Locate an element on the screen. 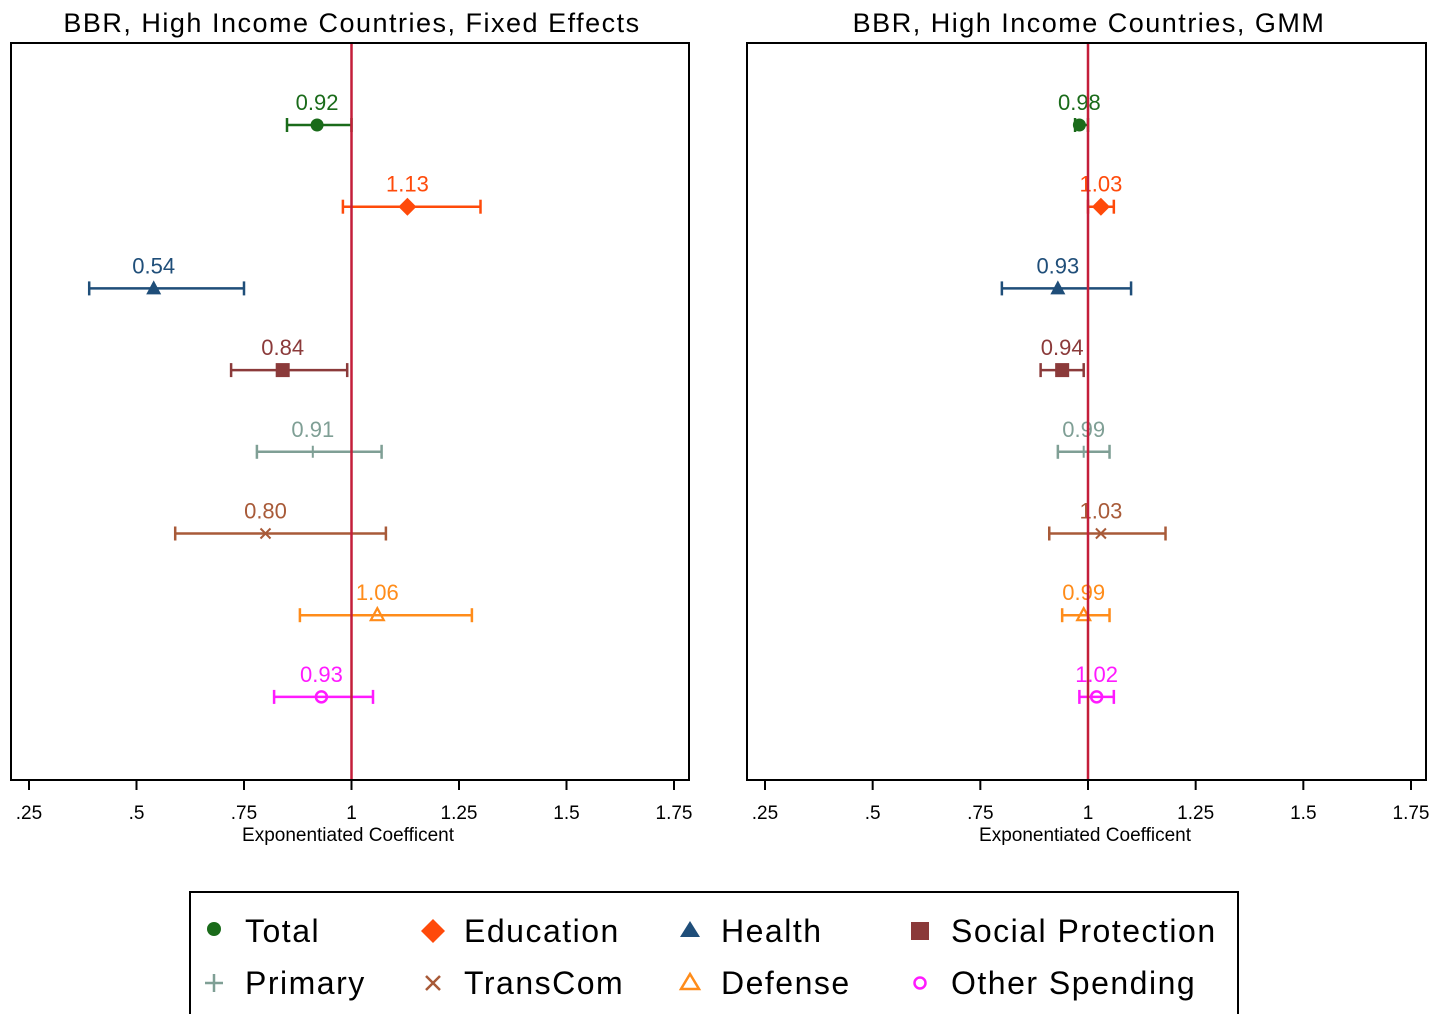  coef-row: 0.80 is located at coordinates (280, 520).